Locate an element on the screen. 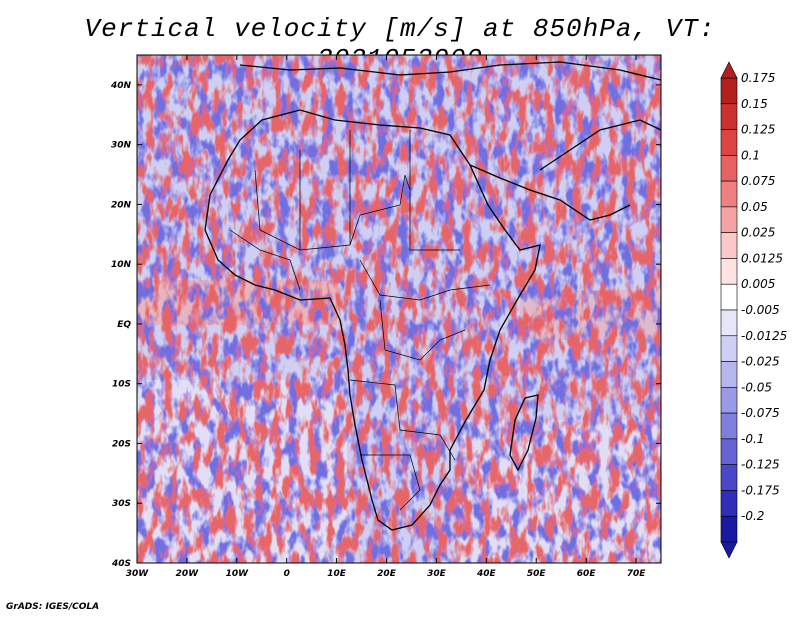  lat-label: 40N is located at coordinates (121, 86).